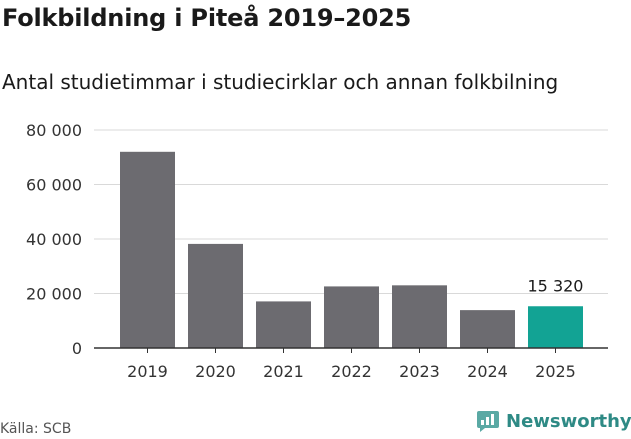 The width and height of the screenshot is (631, 439). What do you see at coordinates (283, 371) in the screenshot?
I see `x-tick-label: 2021` at bounding box center [283, 371].